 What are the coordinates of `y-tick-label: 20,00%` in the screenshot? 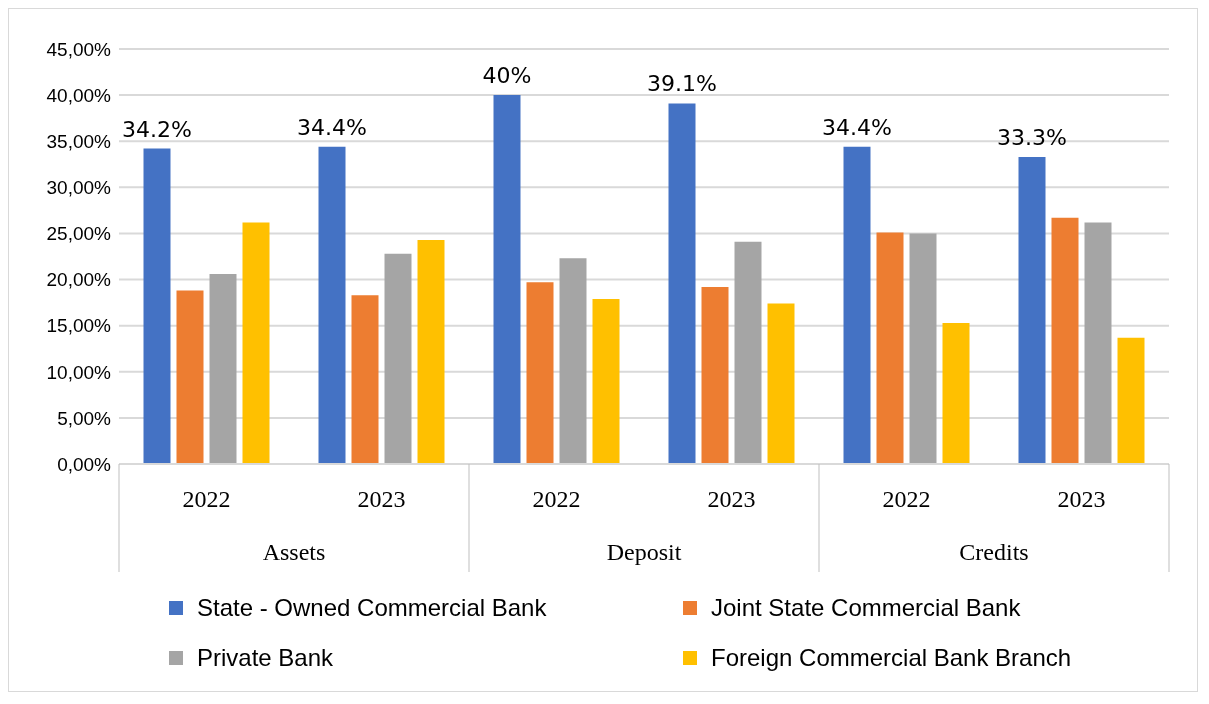 It's located at (79, 280).